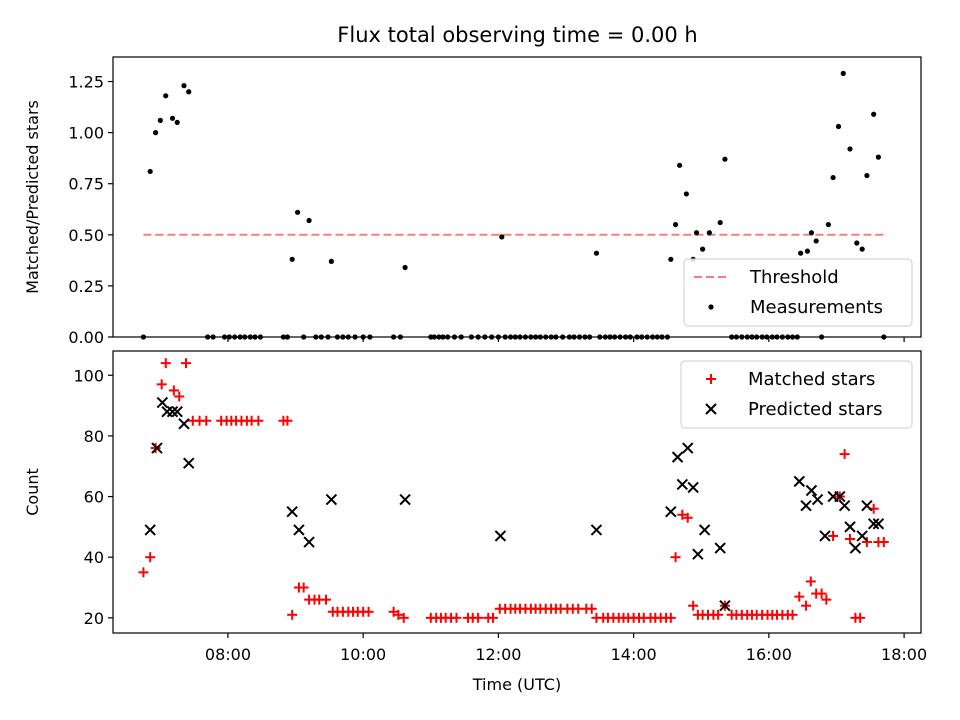 This screenshot has height=720, width=960. I want to click on legend-measurement-label: Measurements, so click(816, 307).